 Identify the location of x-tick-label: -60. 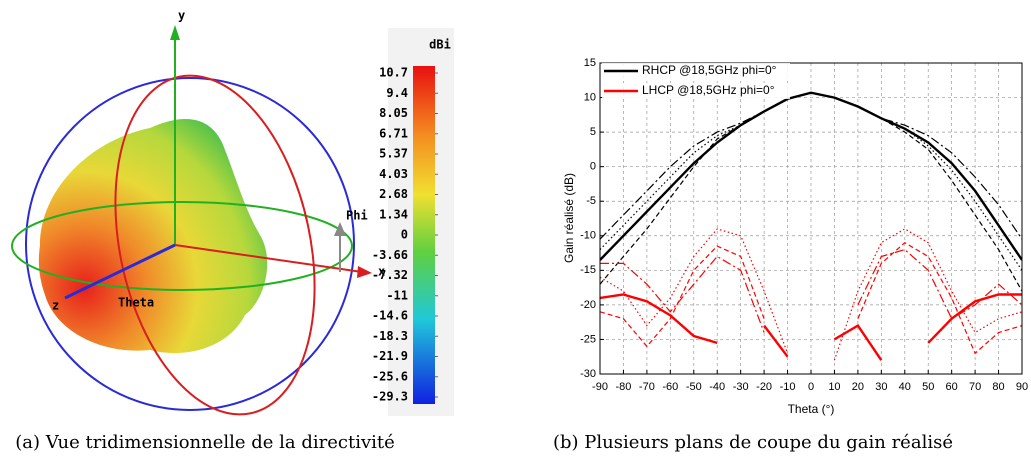
(670, 387).